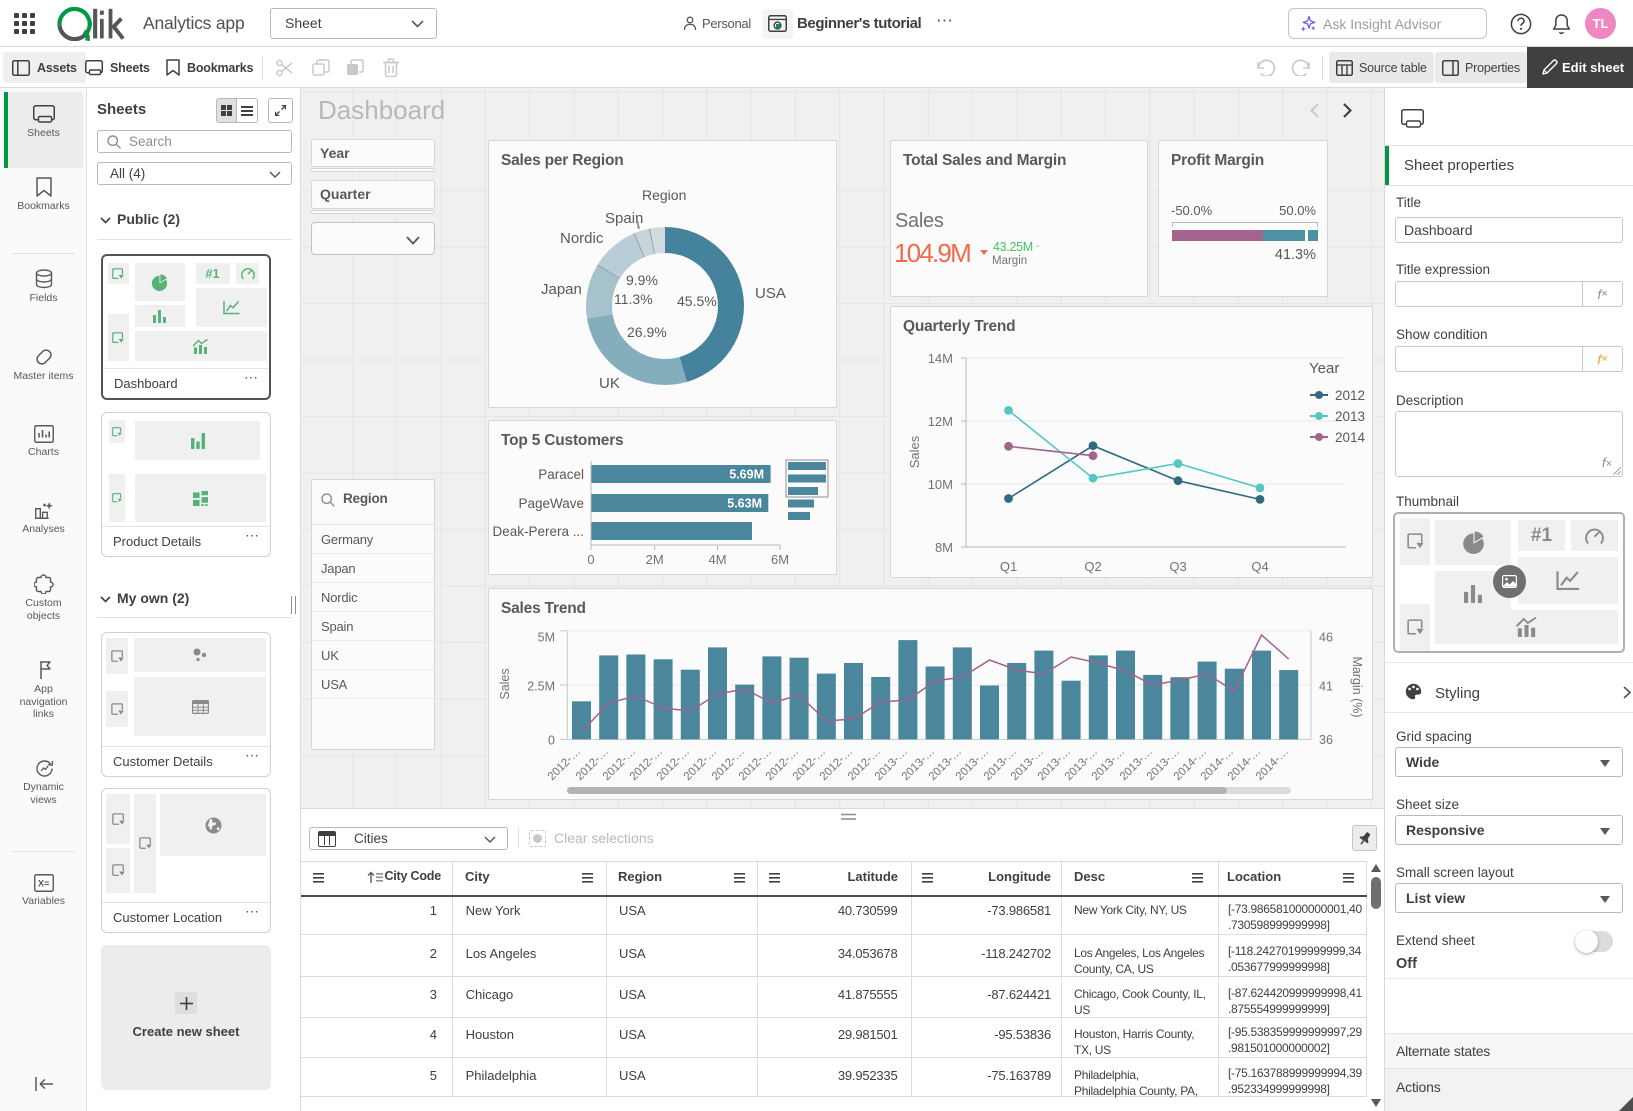 The image size is (1633, 1111). I want to click on svg-text: 8M, so click(944, 547).